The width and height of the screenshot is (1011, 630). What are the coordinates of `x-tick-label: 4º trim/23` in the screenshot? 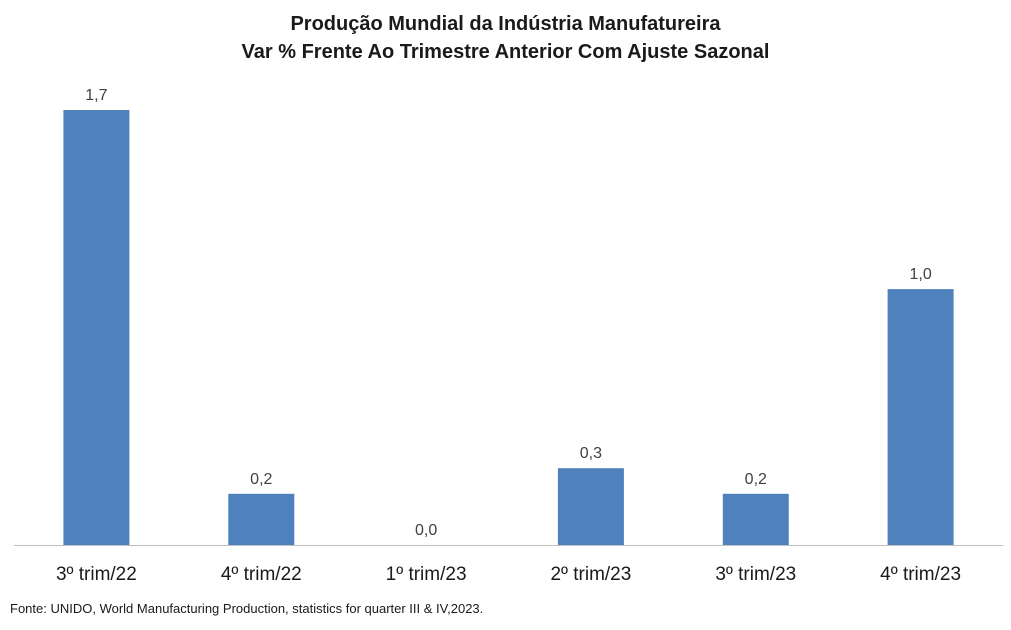 It's located at (920, 574).